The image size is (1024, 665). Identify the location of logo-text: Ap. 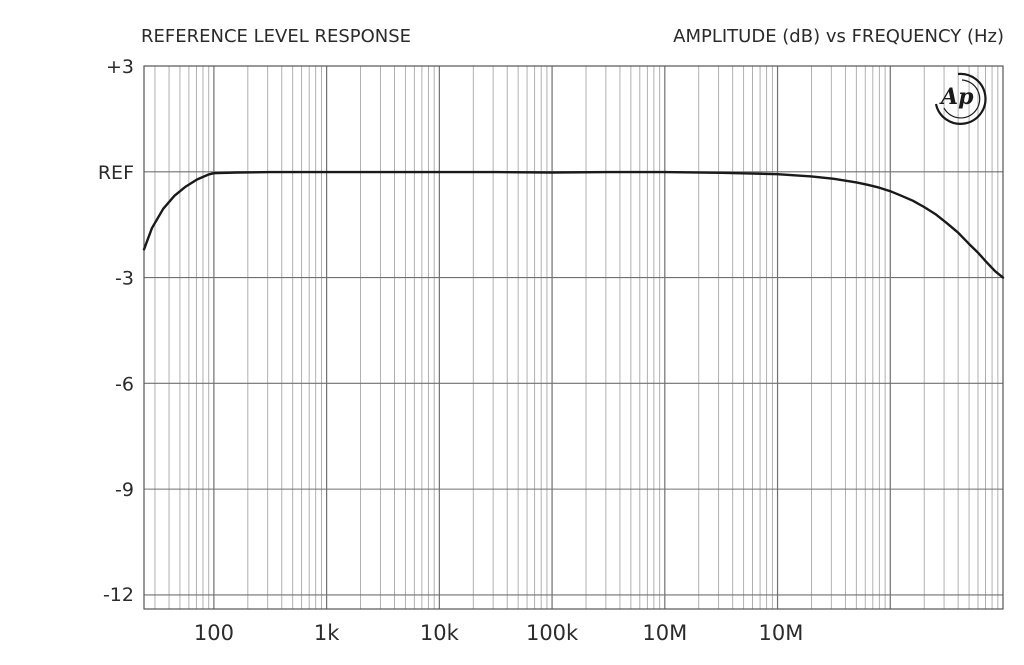
(956, 97).